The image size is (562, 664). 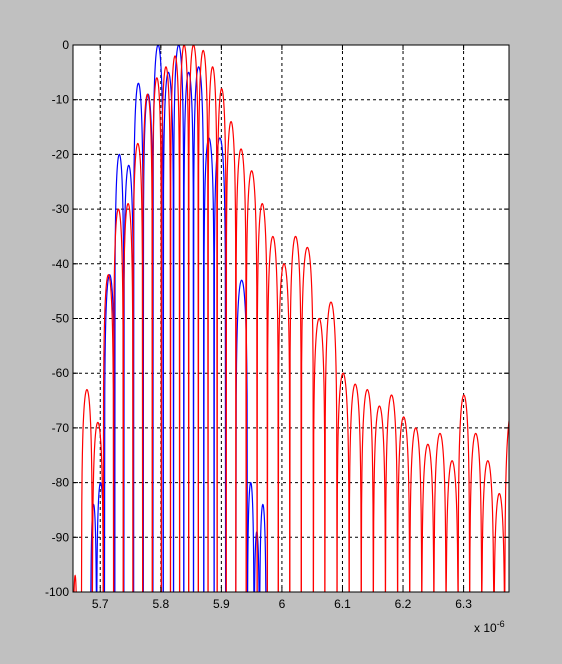 What do you see at coordinates (61, 537) in the screenshot?
I see `y-tick-label: -90` at bounding box center [61, 537].